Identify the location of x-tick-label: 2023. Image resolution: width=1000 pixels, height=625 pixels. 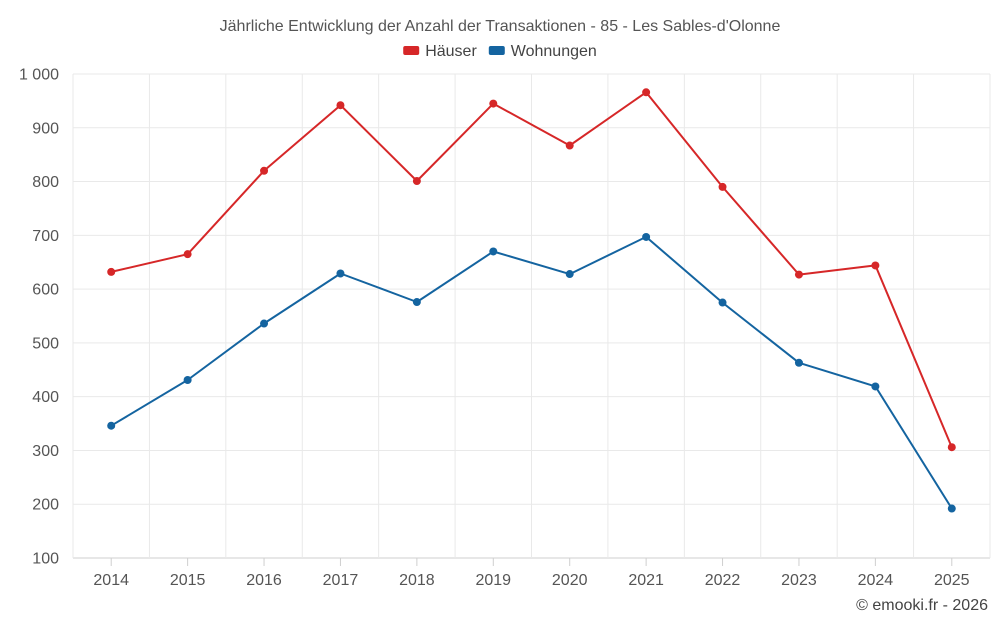
(799, 580).